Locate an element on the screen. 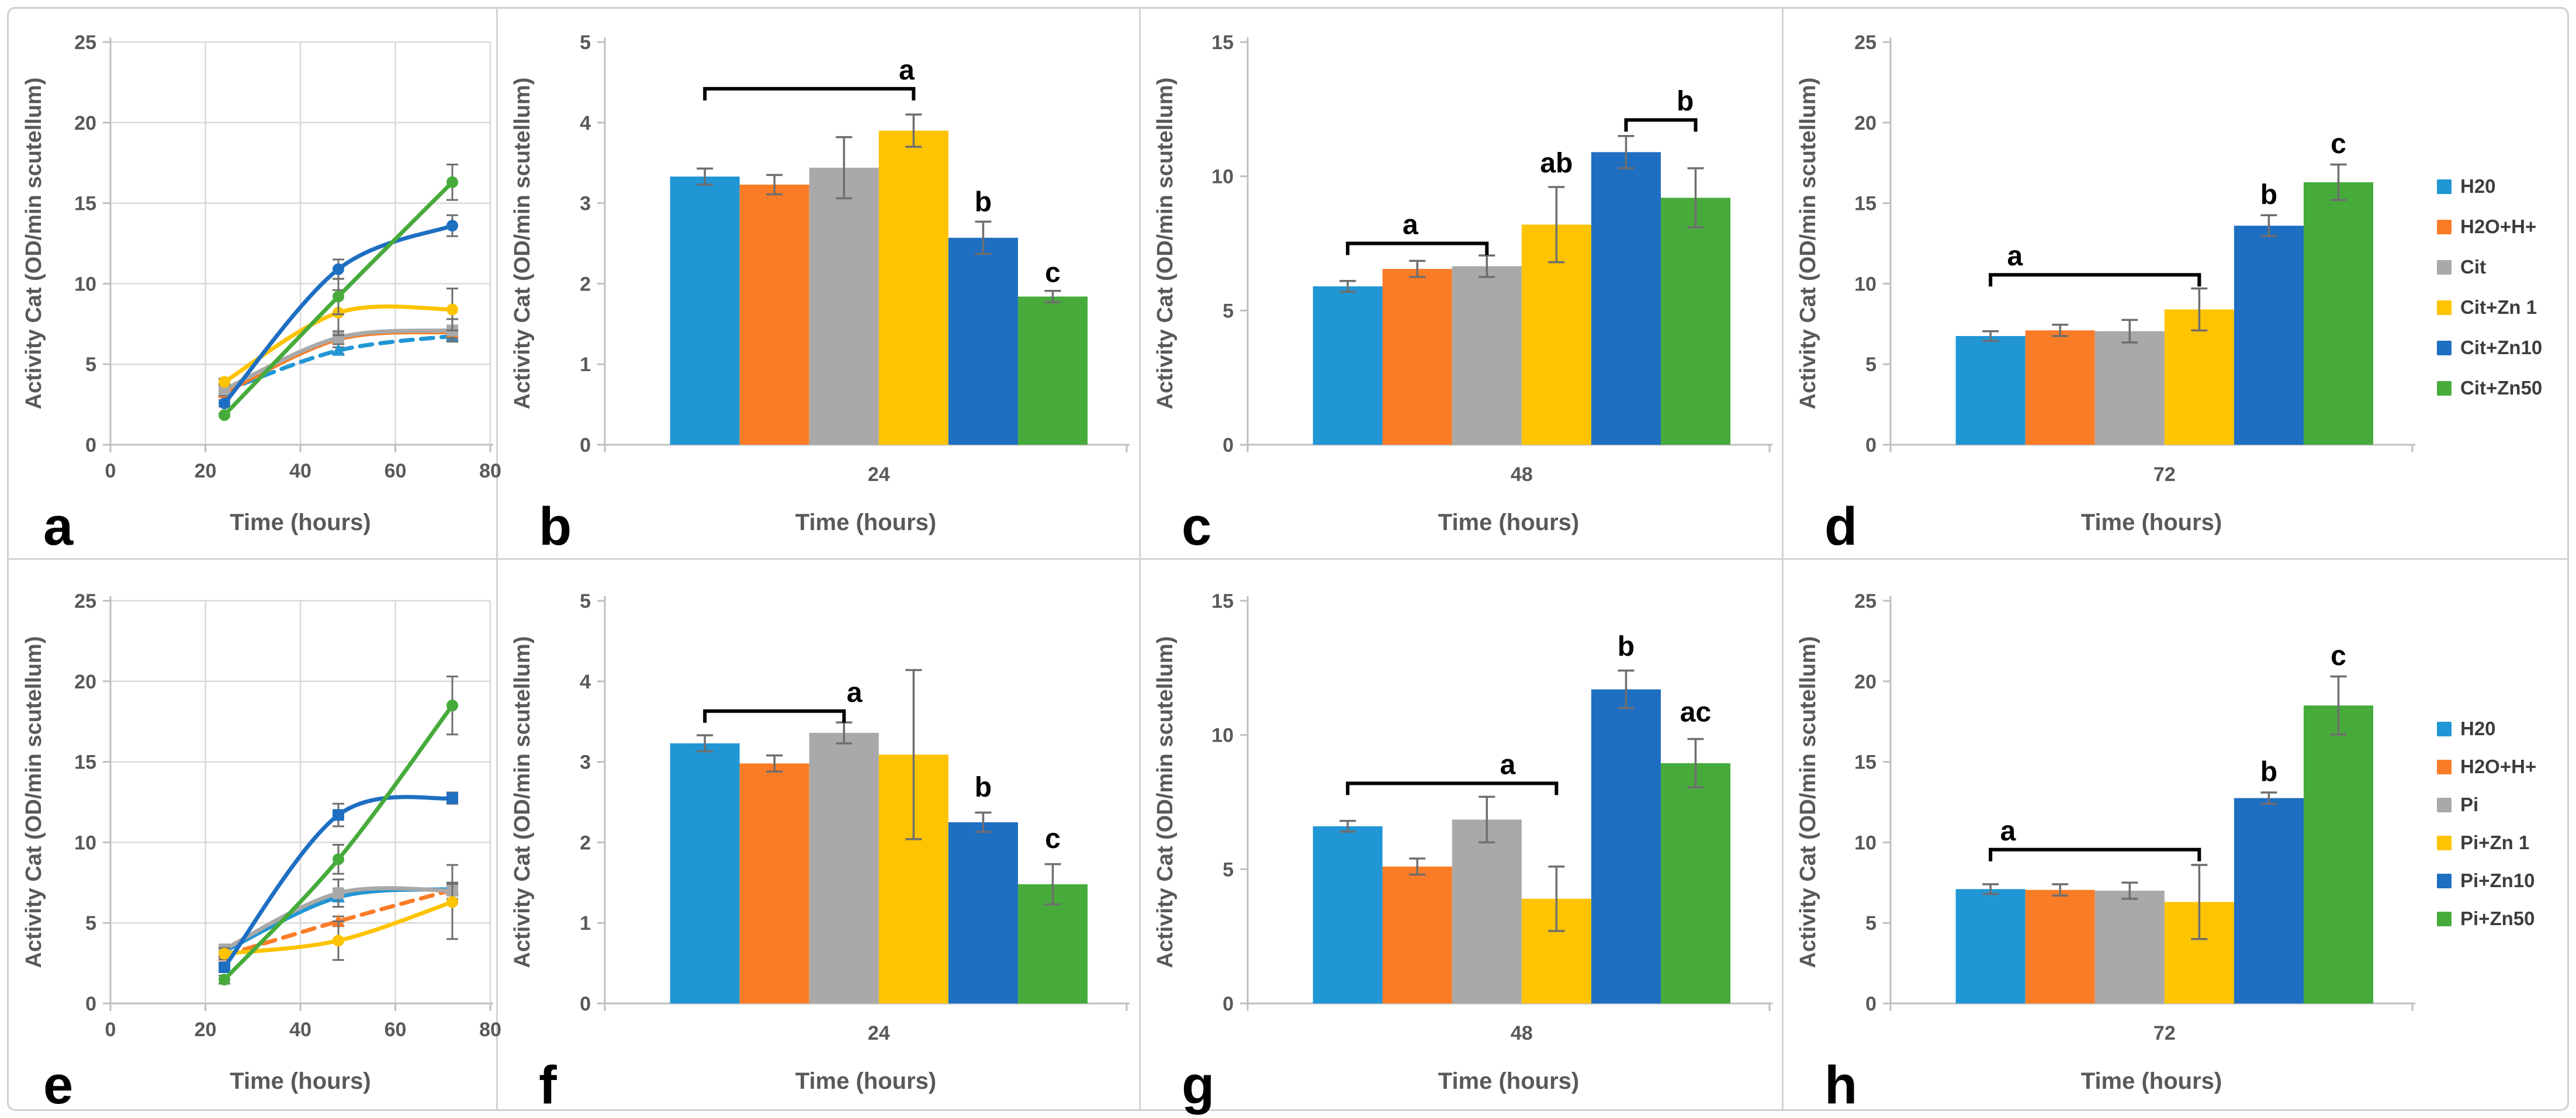 The height and width of the screenshot is (1118, 2576). legend-item-label: Cit+Zn10 is located at coordinates (2501, 348).